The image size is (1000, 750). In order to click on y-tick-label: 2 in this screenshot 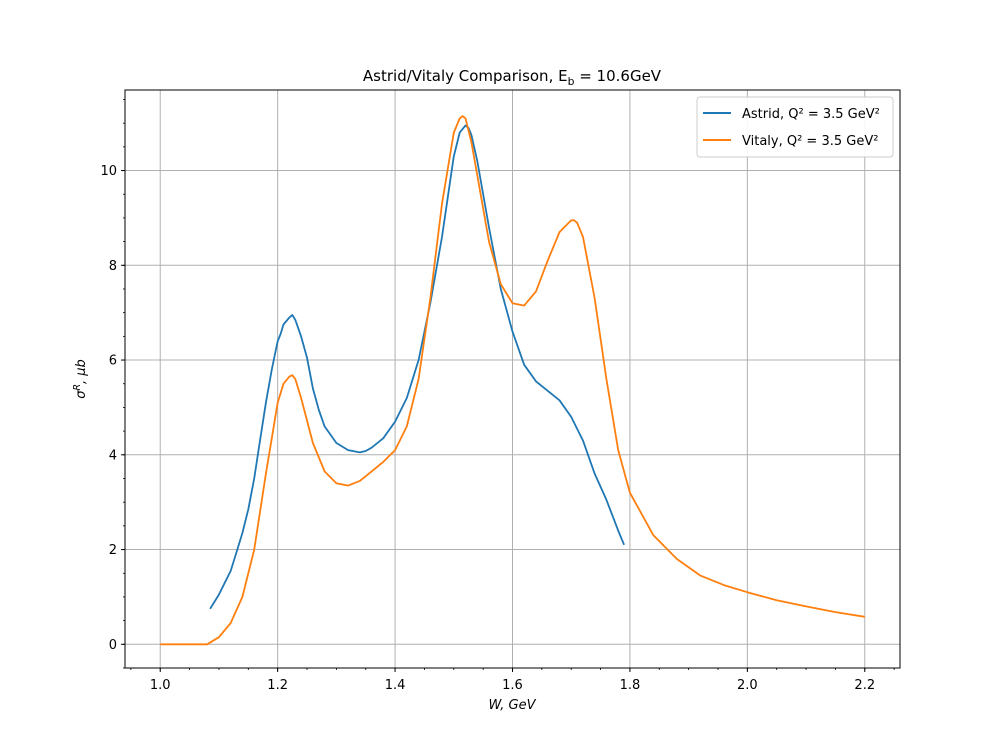, I will do `click(113, 550)`.